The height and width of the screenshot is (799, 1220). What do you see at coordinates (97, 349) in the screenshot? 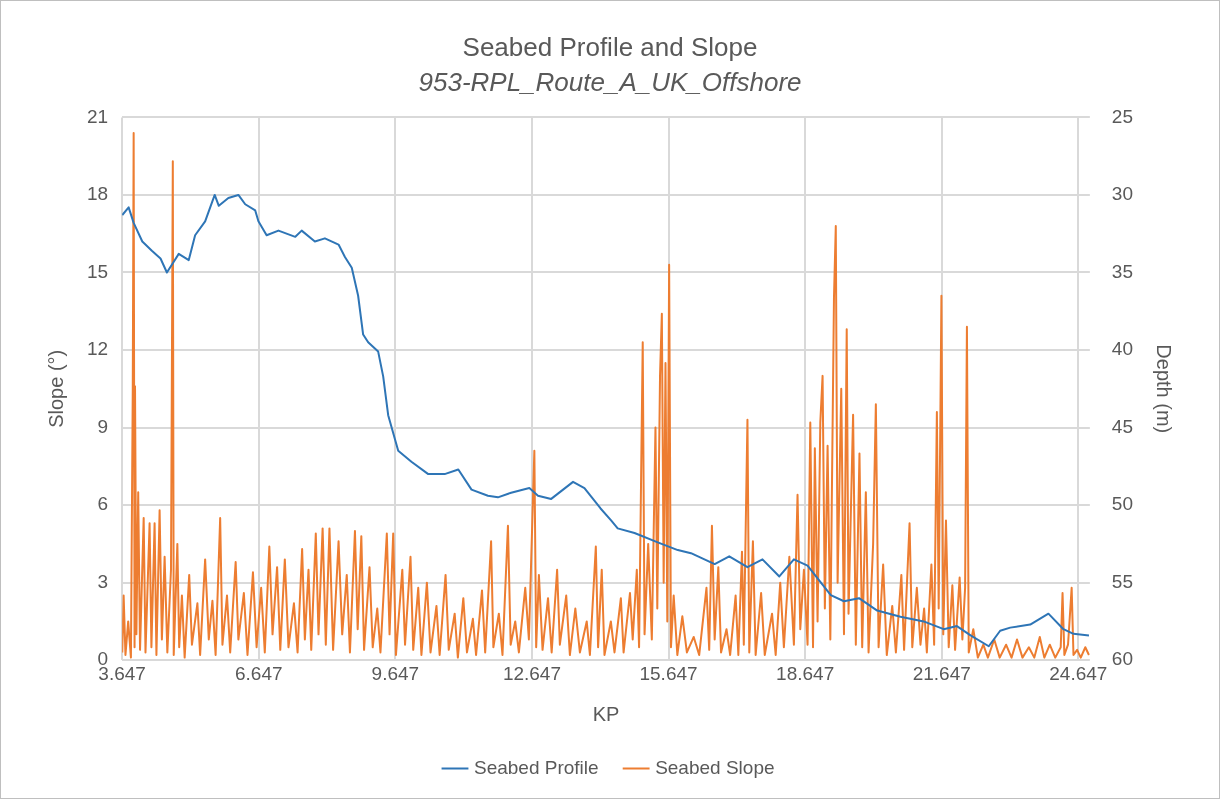
I see `y-tick-label: 12` at bounding box center [97, 349].